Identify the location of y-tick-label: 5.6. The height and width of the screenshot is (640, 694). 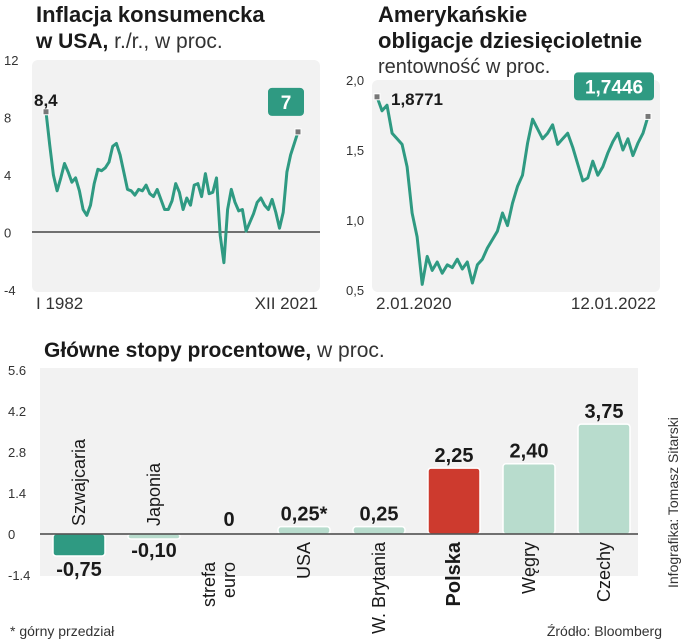
(17, 370).